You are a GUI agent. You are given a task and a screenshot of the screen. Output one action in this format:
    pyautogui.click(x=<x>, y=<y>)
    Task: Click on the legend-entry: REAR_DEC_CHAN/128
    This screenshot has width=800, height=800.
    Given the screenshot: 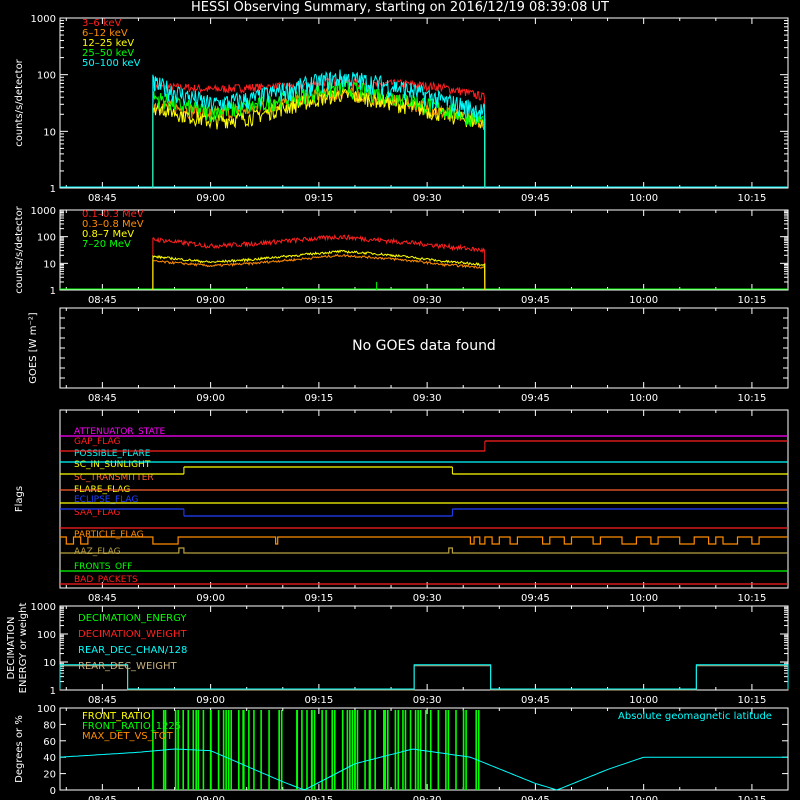 What is the action you would take?
    pyautogui.click(x=132, y=650)
    